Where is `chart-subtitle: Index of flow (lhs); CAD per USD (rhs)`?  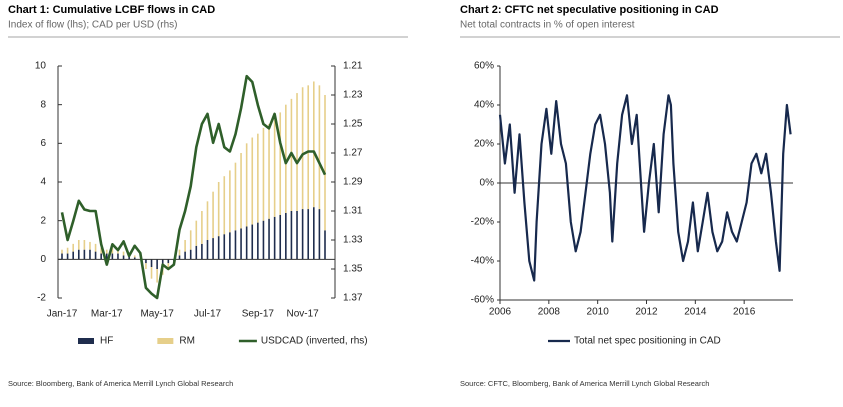 chart-subtitle: Index of flow (lhs); CAD per USD (rhs) is located at coordinates (93, 25).